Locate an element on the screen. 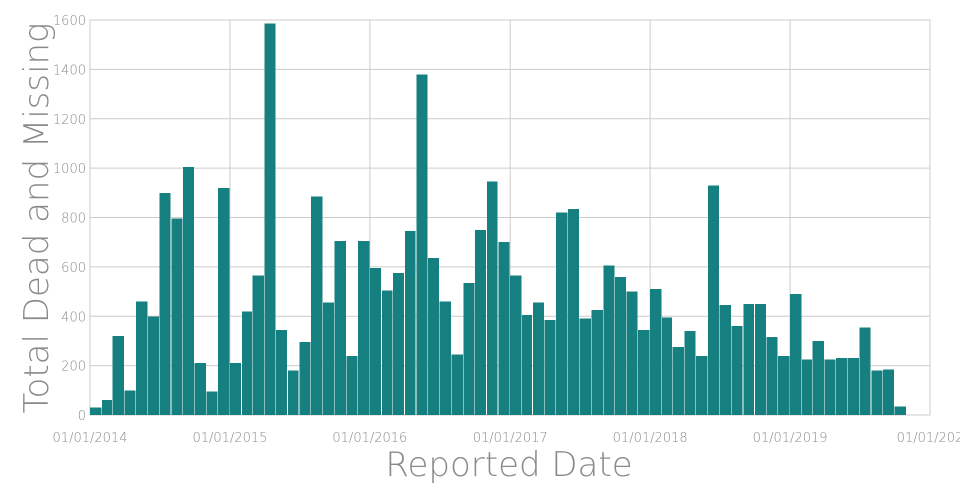 Image resolution: width=960 pixels, height=500 pixels. y-tick-label: 800 is located at coordinates (73, 219).